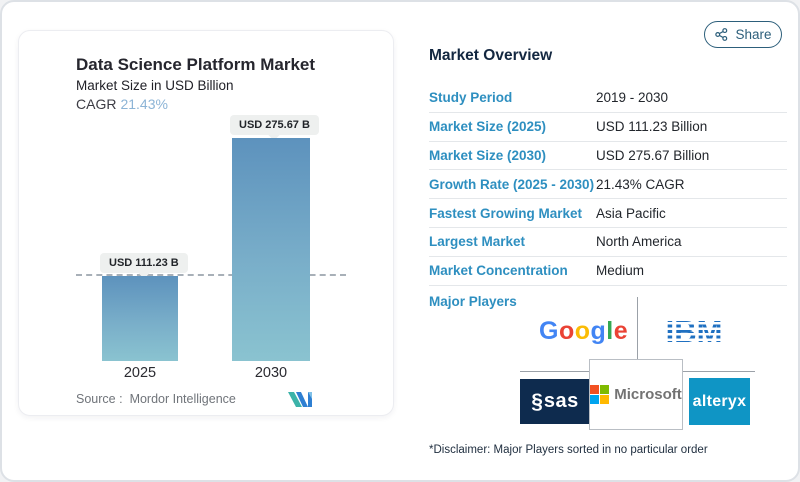  What do you see at coordinates (488, 155) in the screenshot?
I see `row-label: Market Size (2030)` at bounding box center [488, 155].